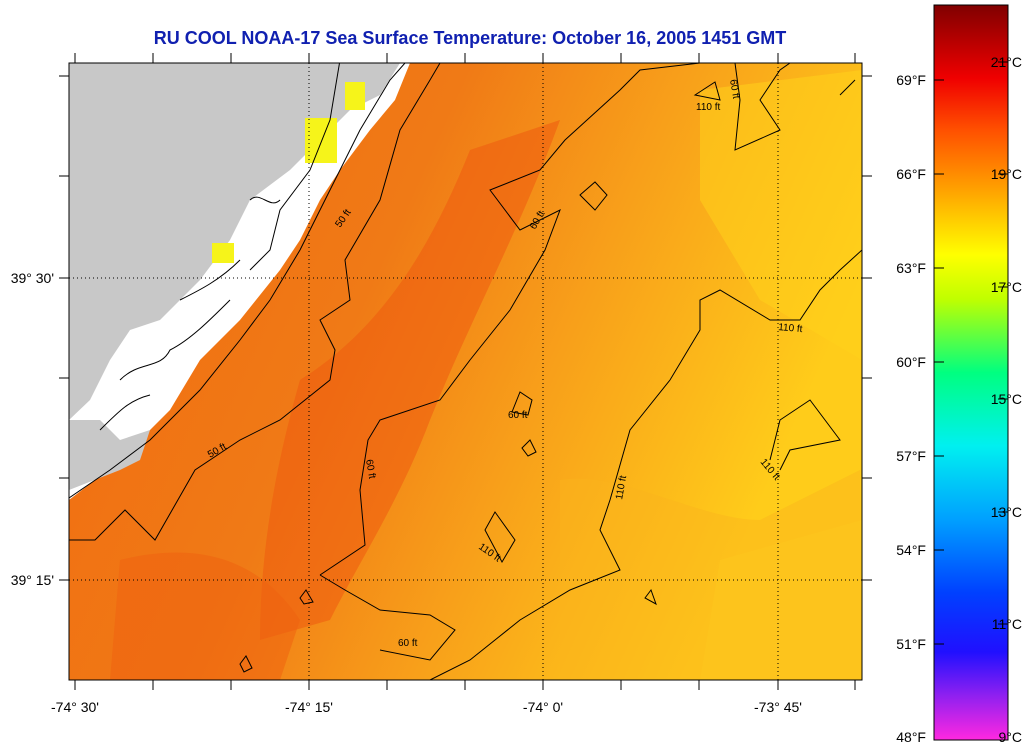  I want to click on fahrenheit-scale: 69°F 66°F 63°F 60°F 57°F 54°F 51°F 48°F, so click(911, 408).